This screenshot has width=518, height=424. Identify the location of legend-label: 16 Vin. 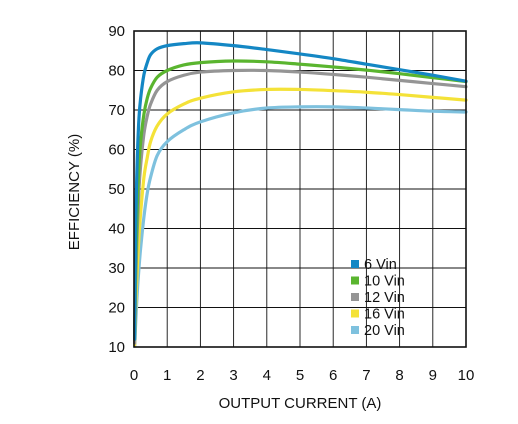
(384, 315).